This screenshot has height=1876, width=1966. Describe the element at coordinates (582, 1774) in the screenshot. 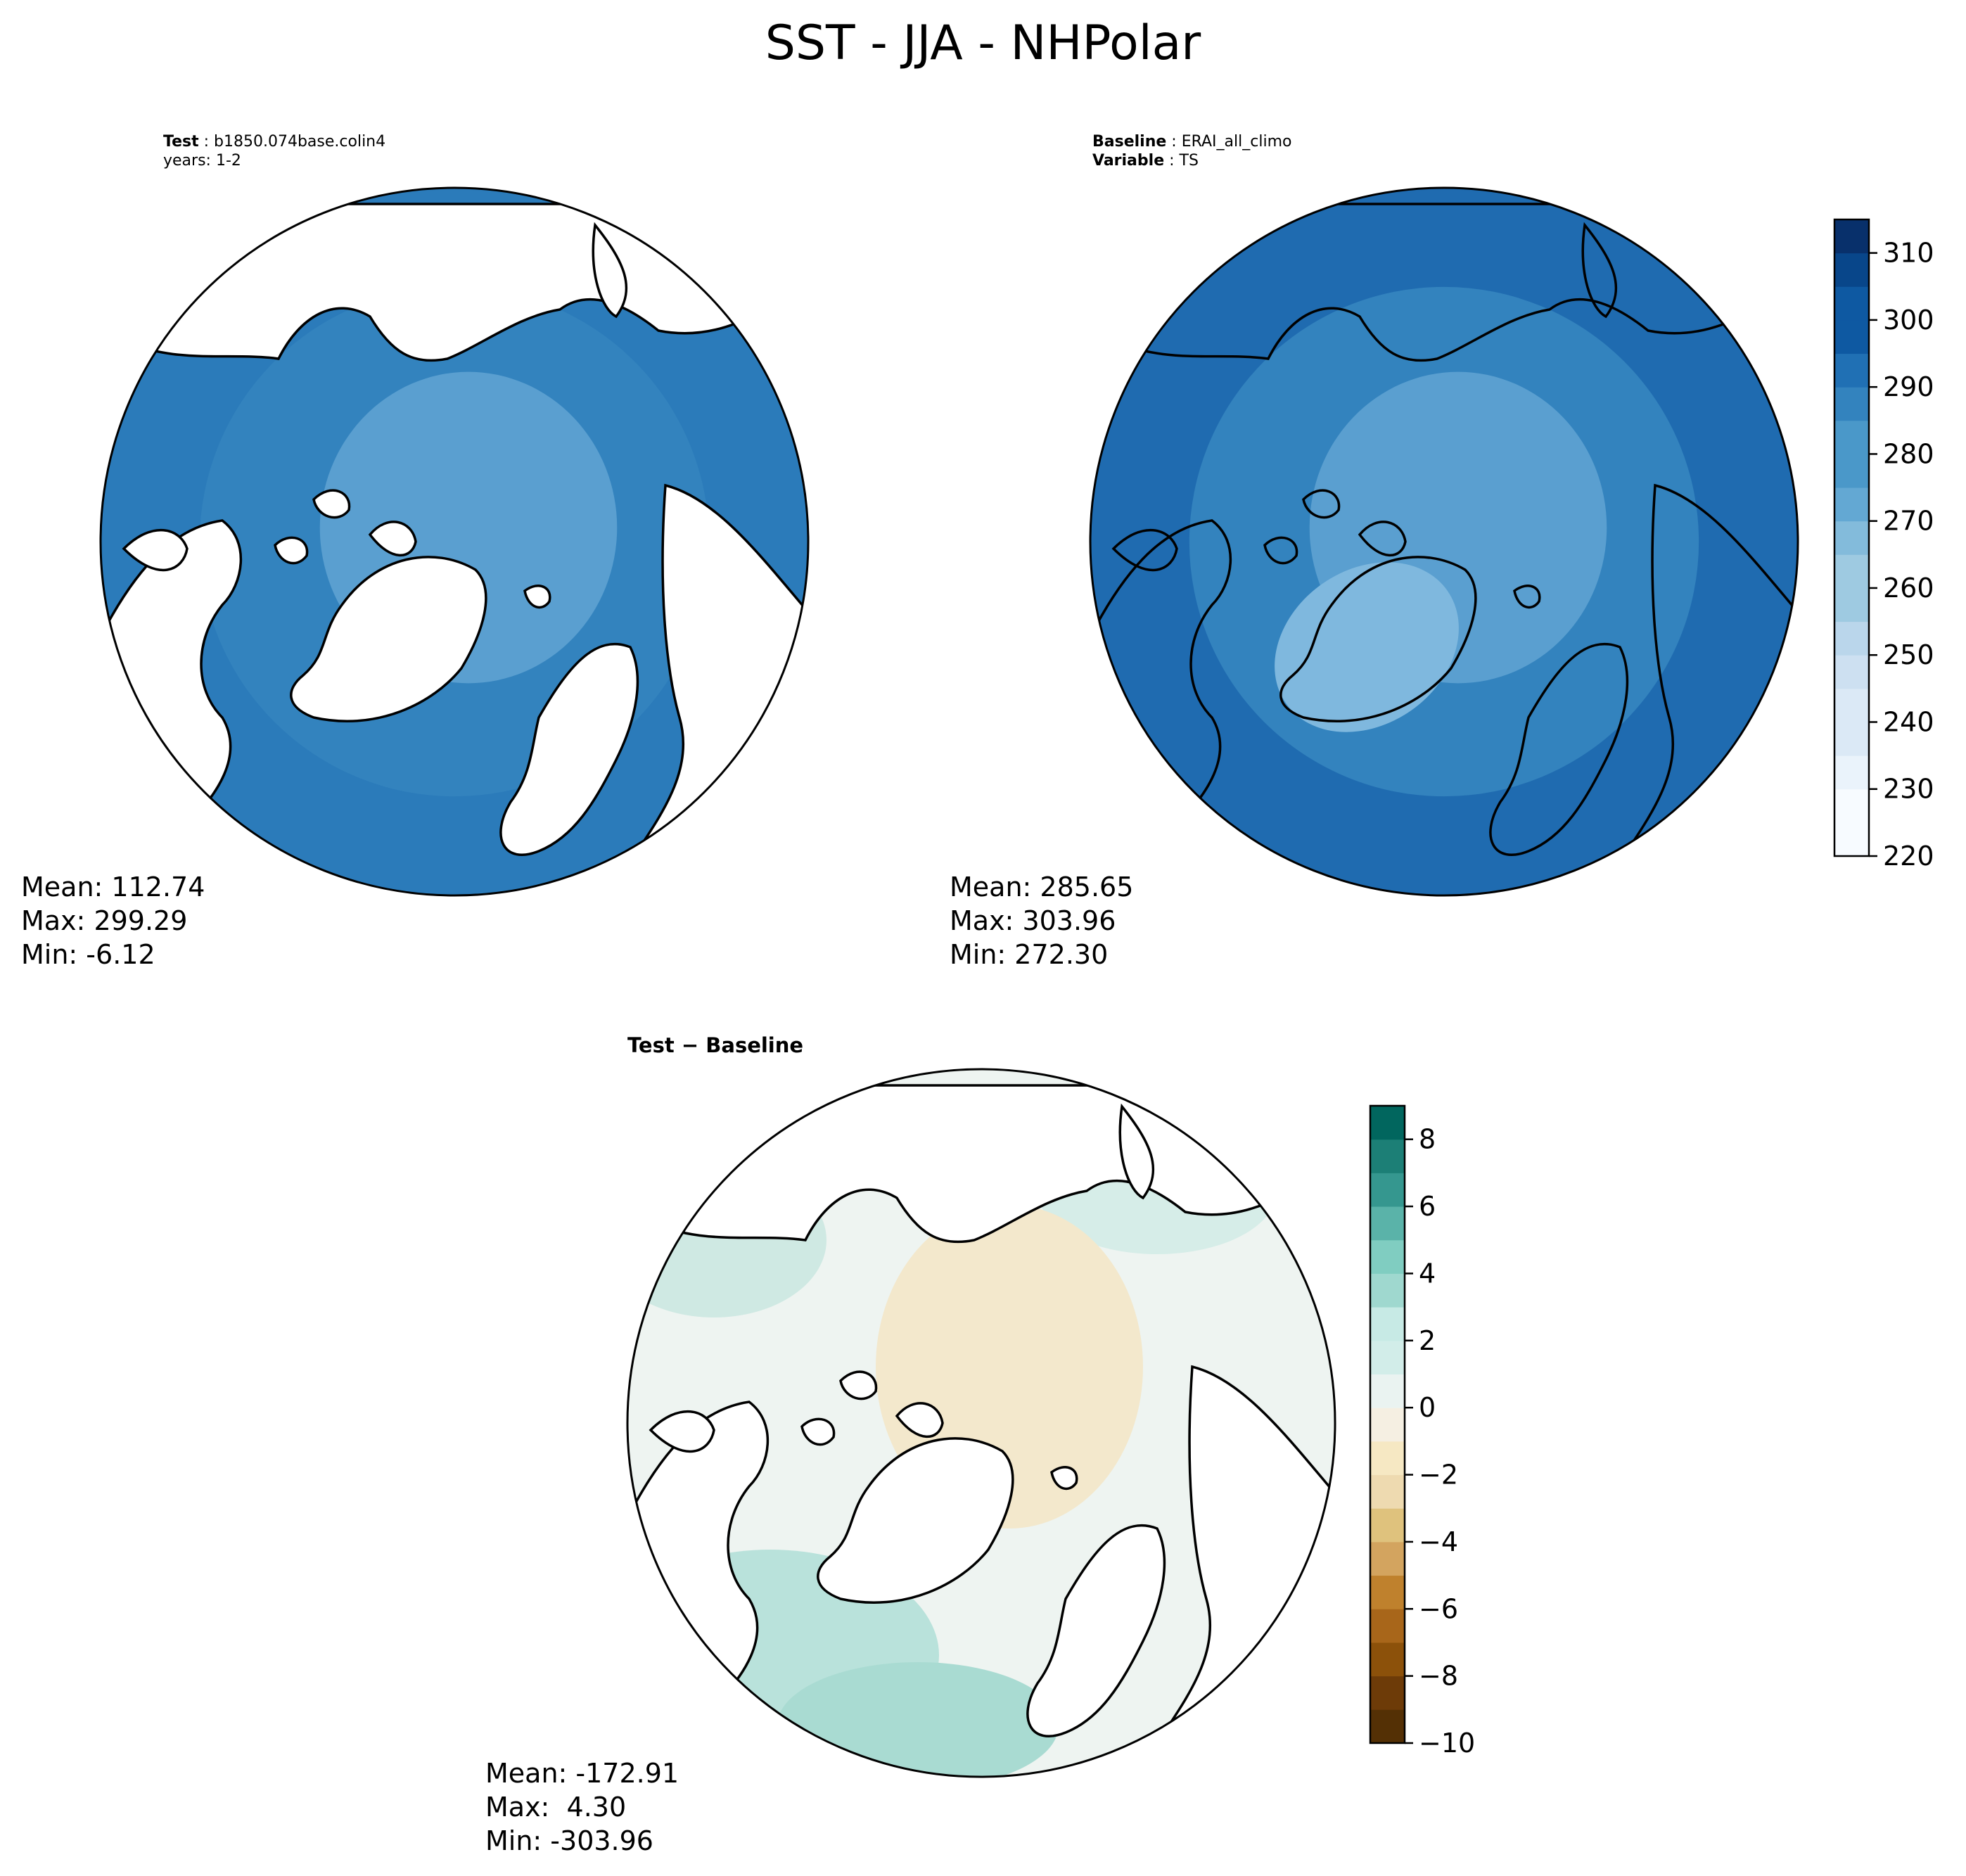

I see `difference-mean: Mean: -172.91` at that location.